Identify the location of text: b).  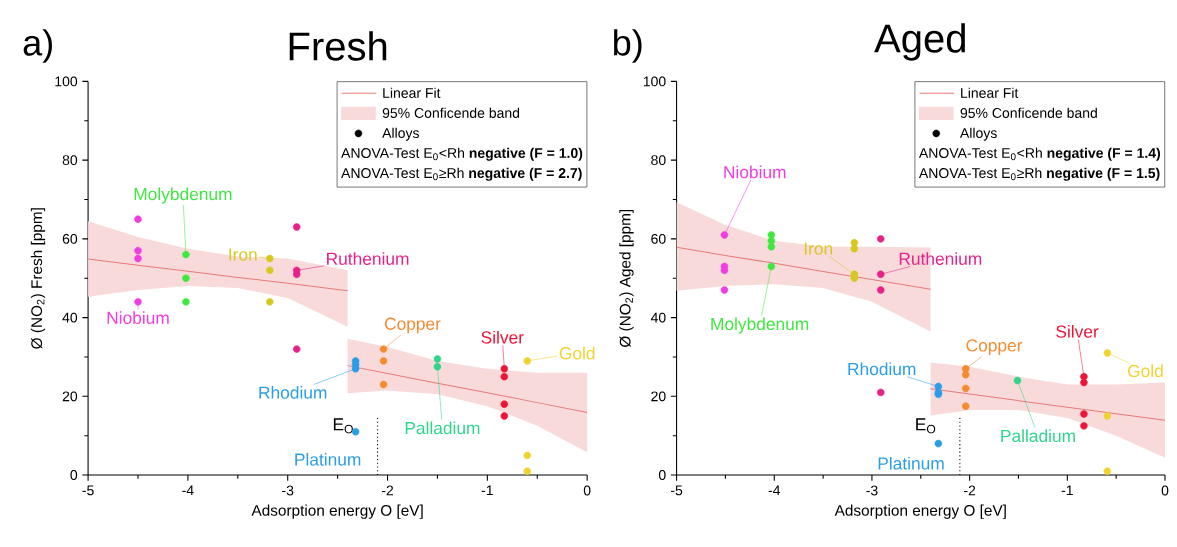
(628, 46).